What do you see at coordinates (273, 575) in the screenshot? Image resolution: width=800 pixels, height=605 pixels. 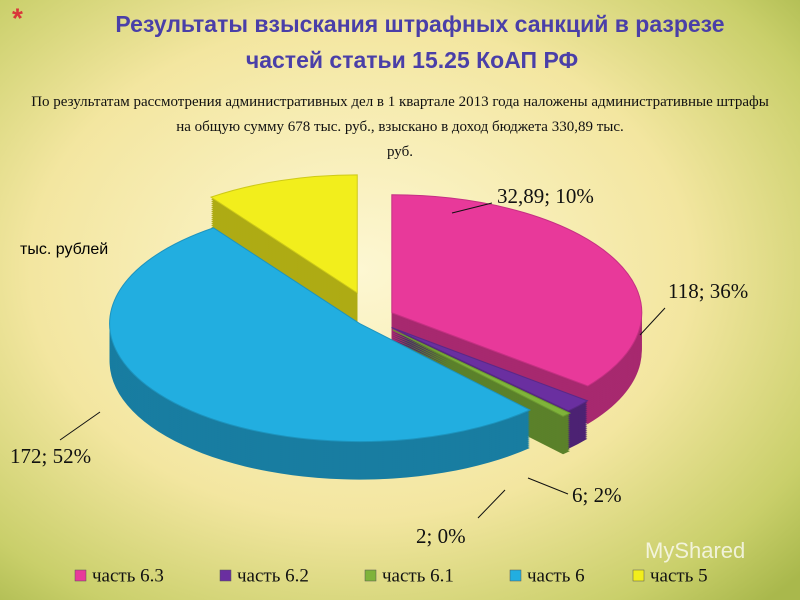 I see `legend-label: часть 6.2` at bounding box center [273, 575].